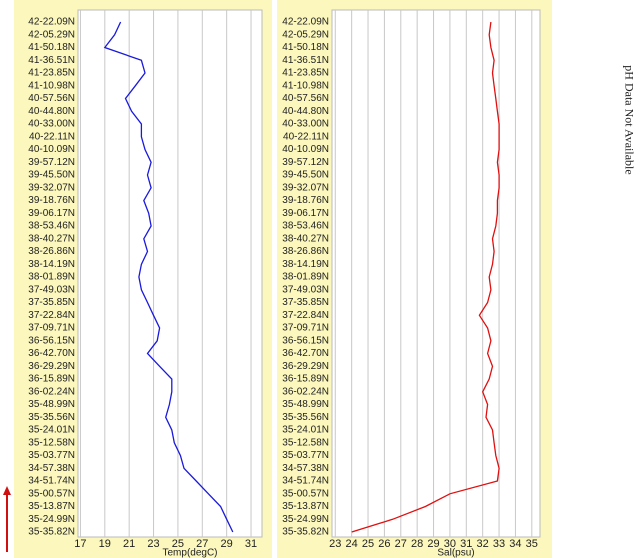 This screenshot has height=558, width=642. I want to click on ph-note: pH Data Not Available, so click(629, 119).